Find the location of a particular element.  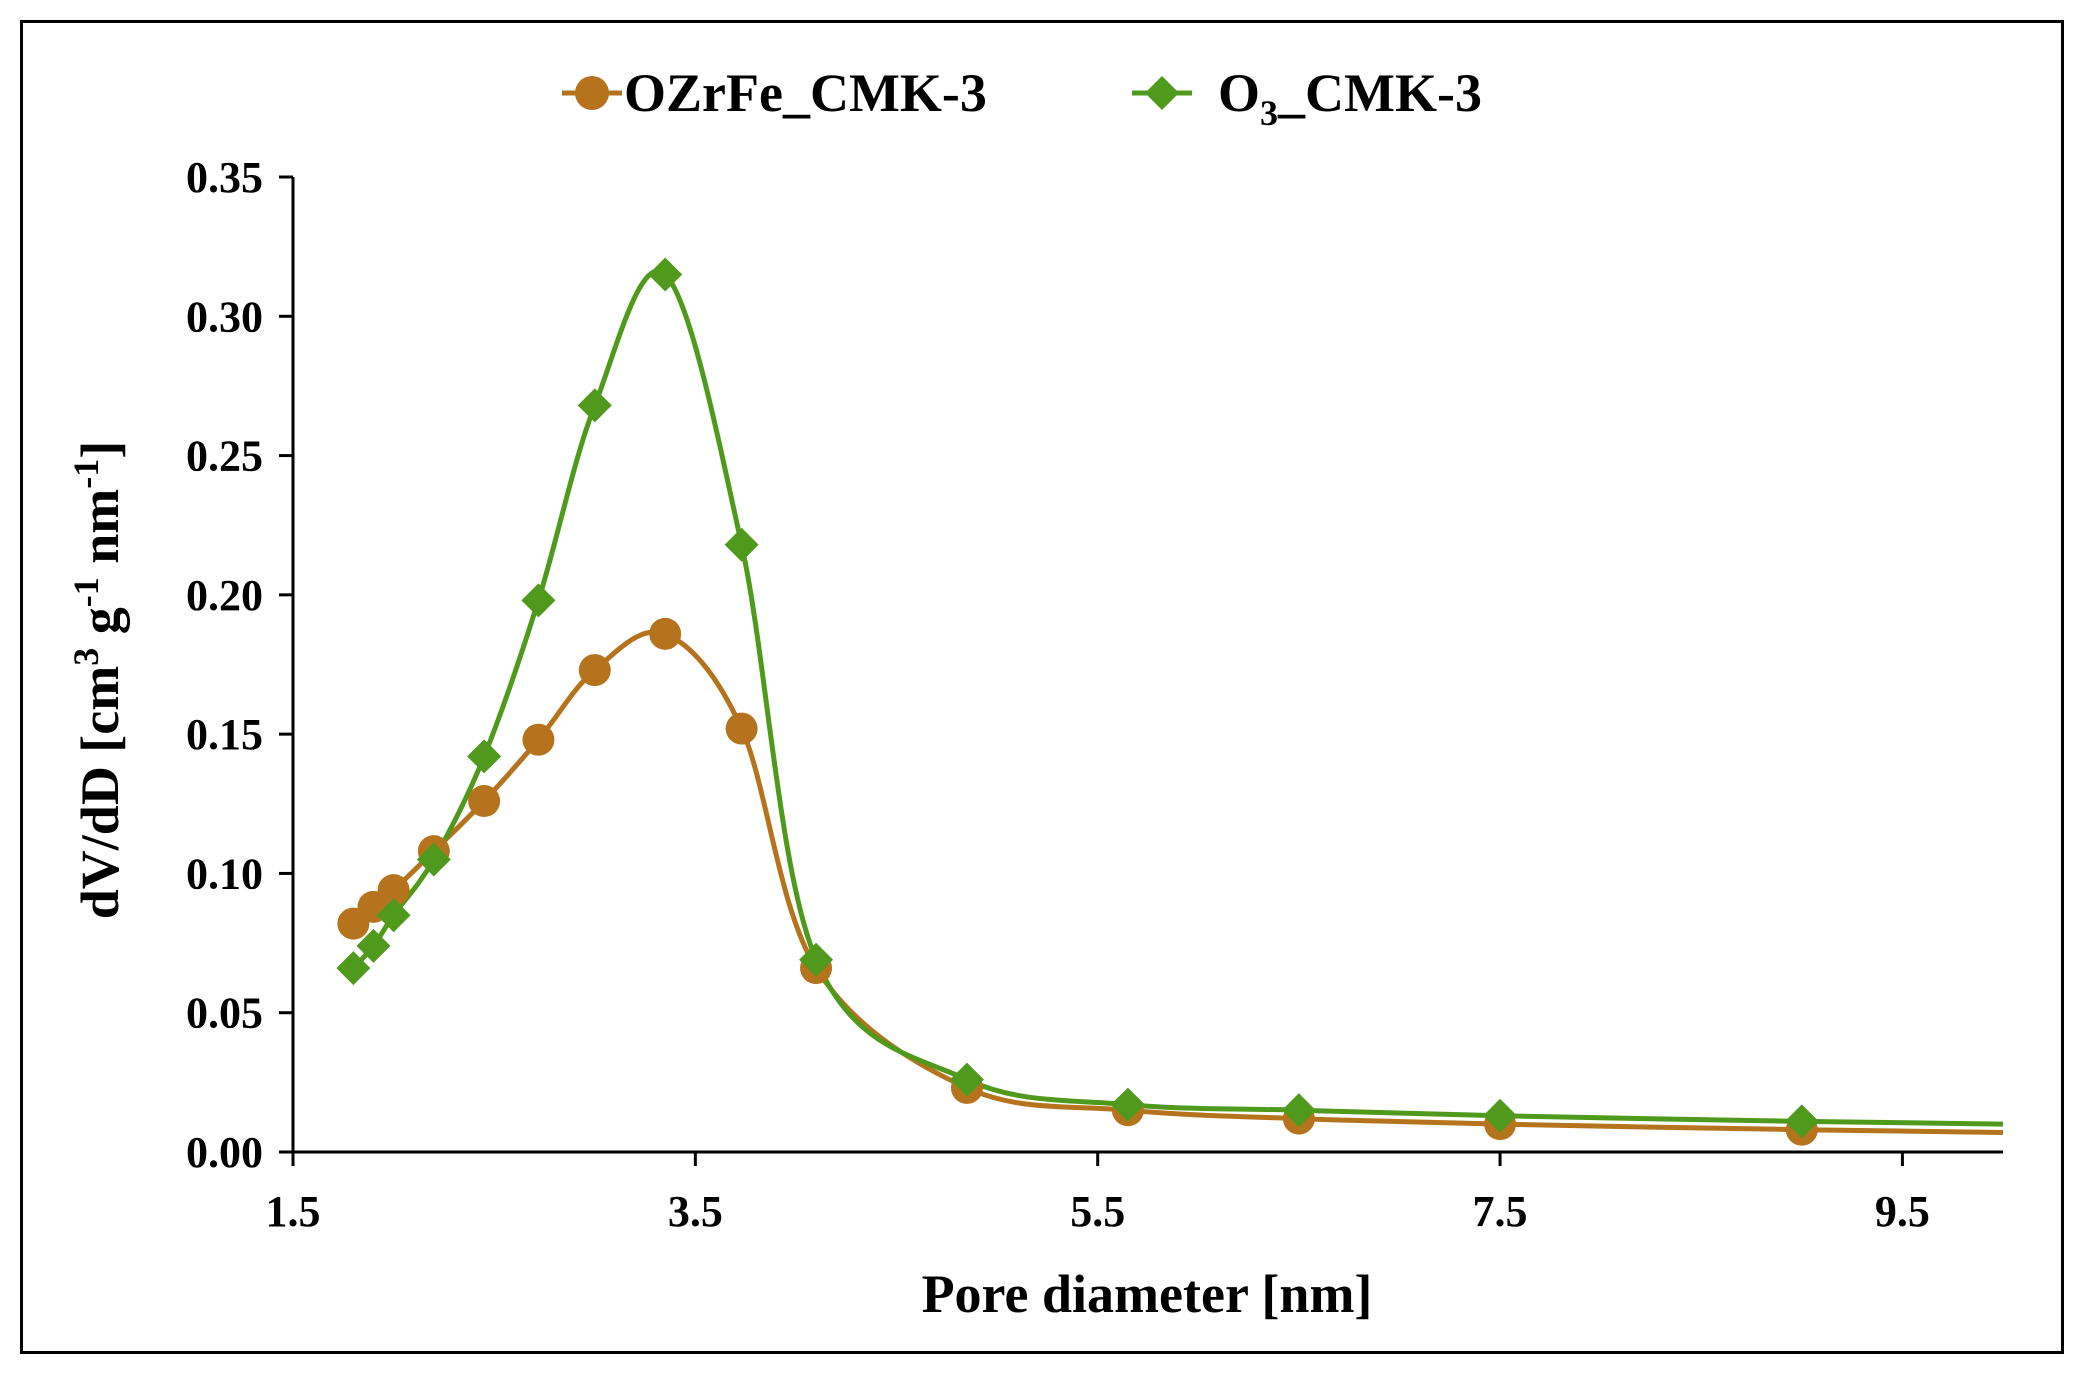

legend-item-o3: O3_CMK-3 is located at coordinates (1307, 98).